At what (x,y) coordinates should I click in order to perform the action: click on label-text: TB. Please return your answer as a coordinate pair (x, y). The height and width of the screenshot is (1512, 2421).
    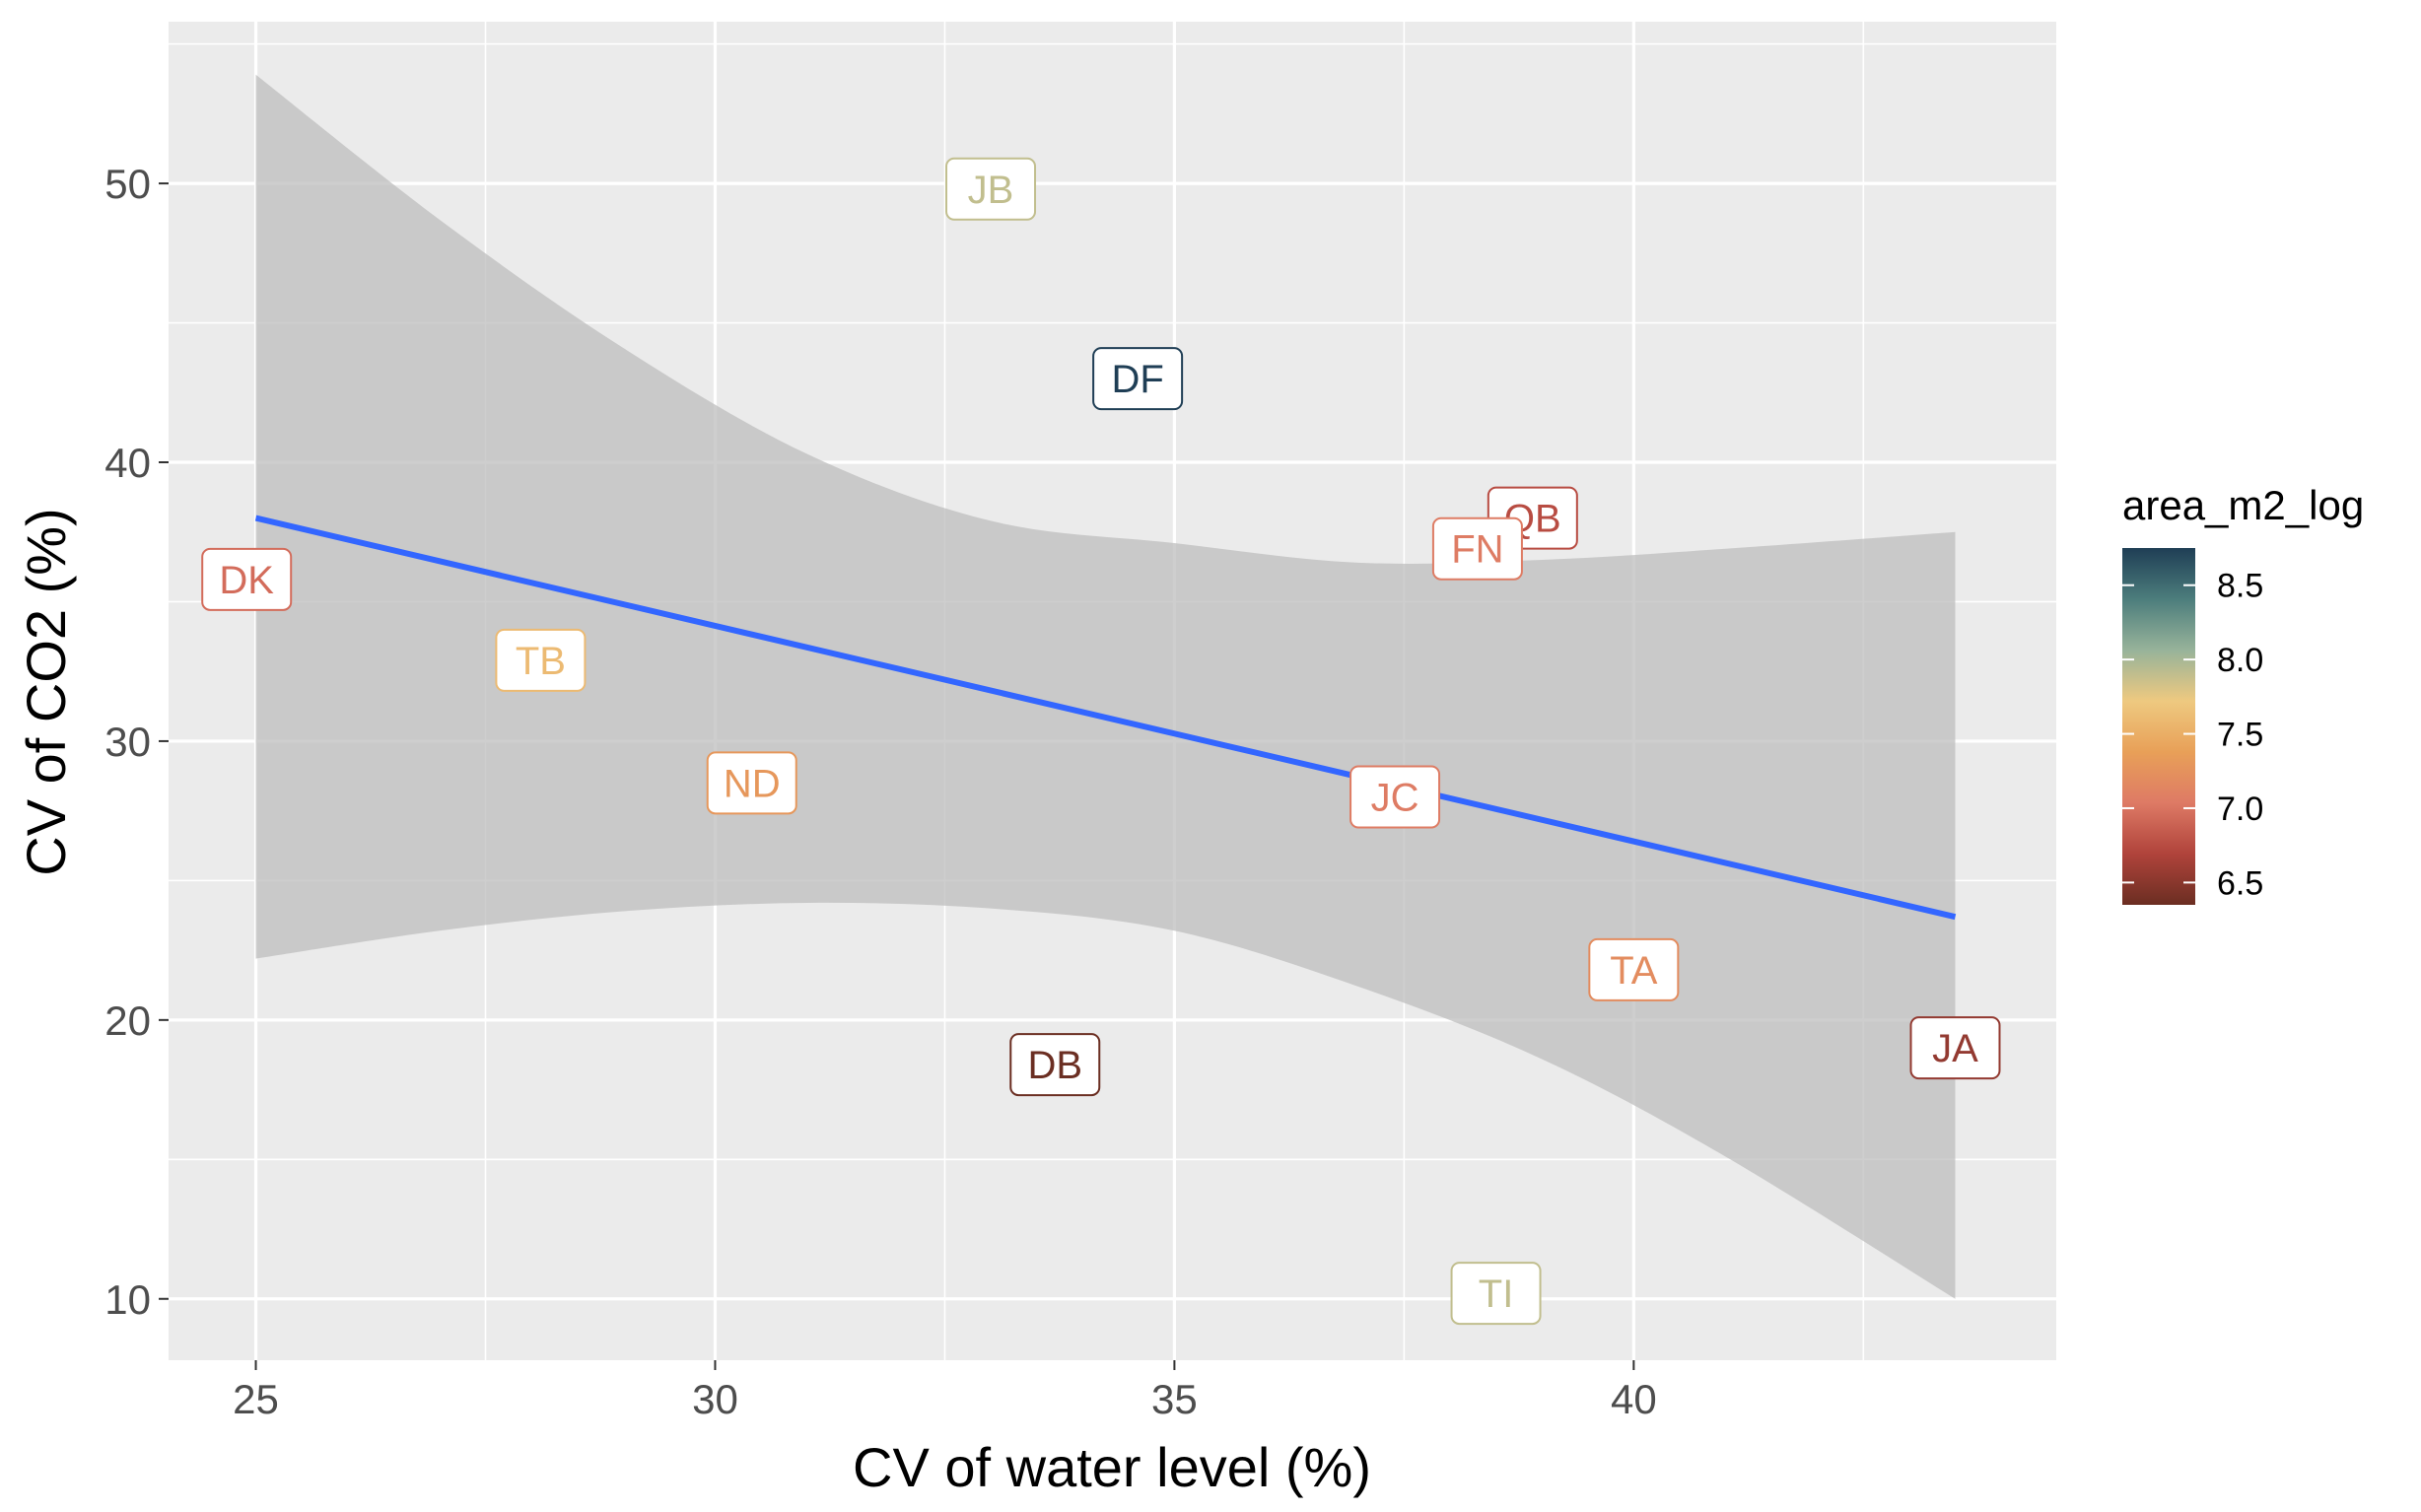
    Looking at the image, I should click on (541, 662).